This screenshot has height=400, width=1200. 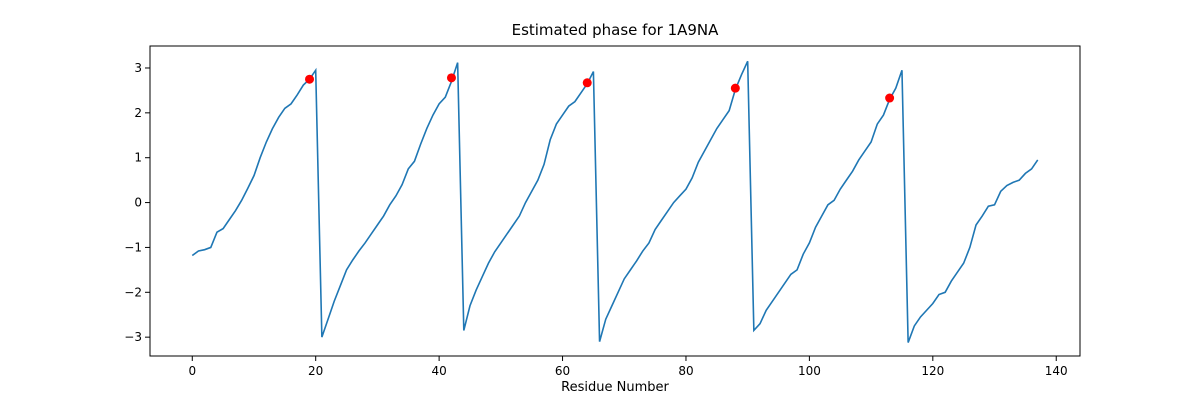 I want to click on y-tick-label: 2, so click(x=138, y=113).